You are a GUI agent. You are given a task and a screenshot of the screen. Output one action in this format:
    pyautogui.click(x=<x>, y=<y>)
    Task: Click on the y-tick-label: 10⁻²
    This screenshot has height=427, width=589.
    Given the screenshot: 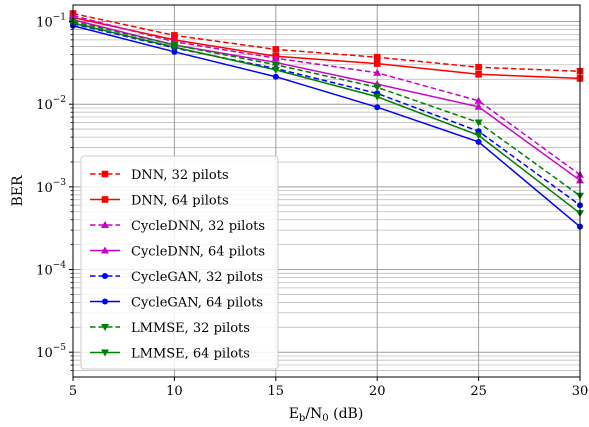 What is the action you would take?
    pyautogui.click(x=51, y=104)
    